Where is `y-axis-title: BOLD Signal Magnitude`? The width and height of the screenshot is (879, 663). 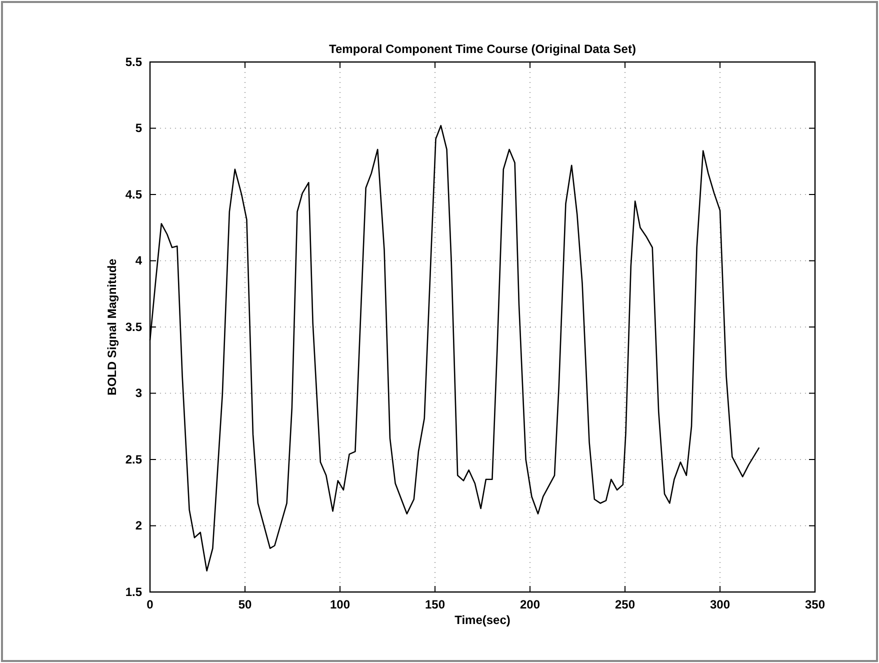 y-axis-title: BOLD Signal Magnitude is located at coordinates (112, 327).